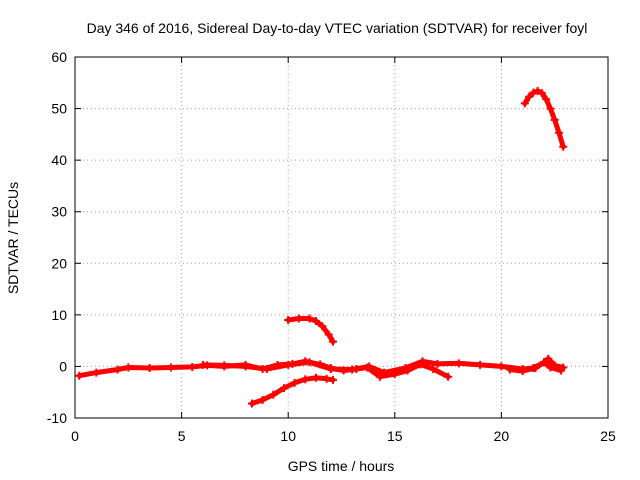  I want to click on x-tick-label: 10, so click(288, 436).